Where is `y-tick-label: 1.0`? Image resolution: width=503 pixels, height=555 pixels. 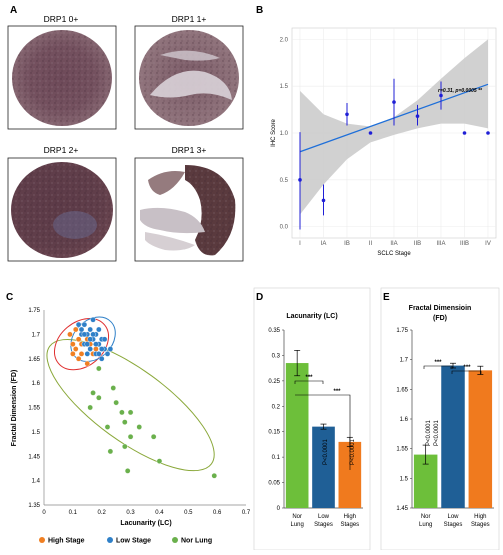 y-tick-label: 1.0 is located at coordinates (284, 134).